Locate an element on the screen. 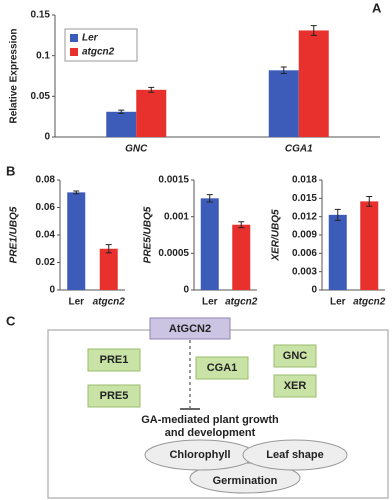 The image size is (392, 500). y-tick-label: 0.08 is located at coordinates (46, 180).